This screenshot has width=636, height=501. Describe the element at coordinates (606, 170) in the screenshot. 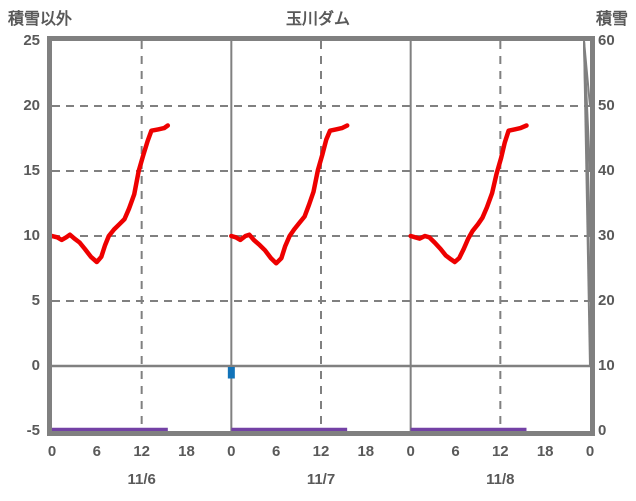

I see `right-axis-tick-label: 40` at that location.